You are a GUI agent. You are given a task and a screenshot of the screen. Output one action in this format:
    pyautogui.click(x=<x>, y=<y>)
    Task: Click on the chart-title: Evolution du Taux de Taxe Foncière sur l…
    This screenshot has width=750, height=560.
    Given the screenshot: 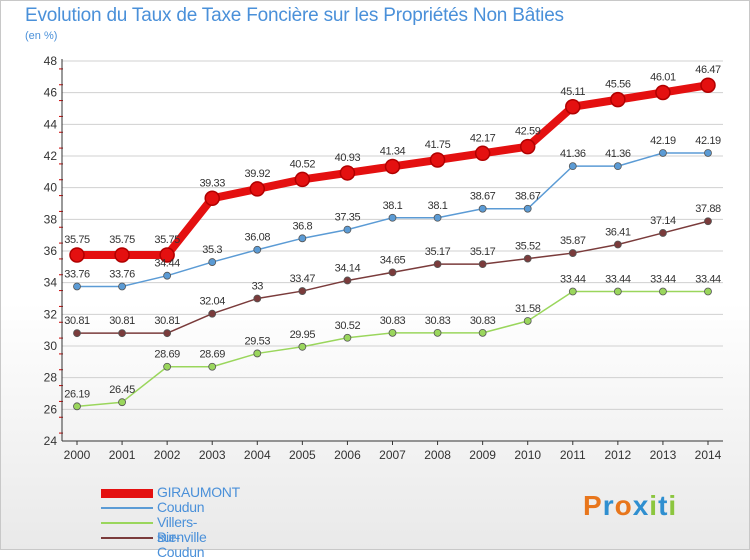 What is the action you would take?
    pyautogui.click(x=294, y=15)
    